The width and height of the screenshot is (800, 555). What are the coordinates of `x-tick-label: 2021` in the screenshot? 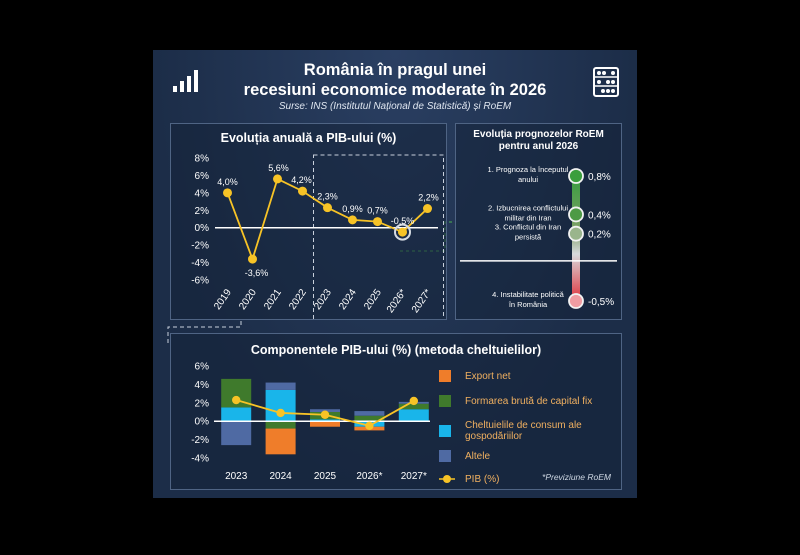 It's located at (273, 299).